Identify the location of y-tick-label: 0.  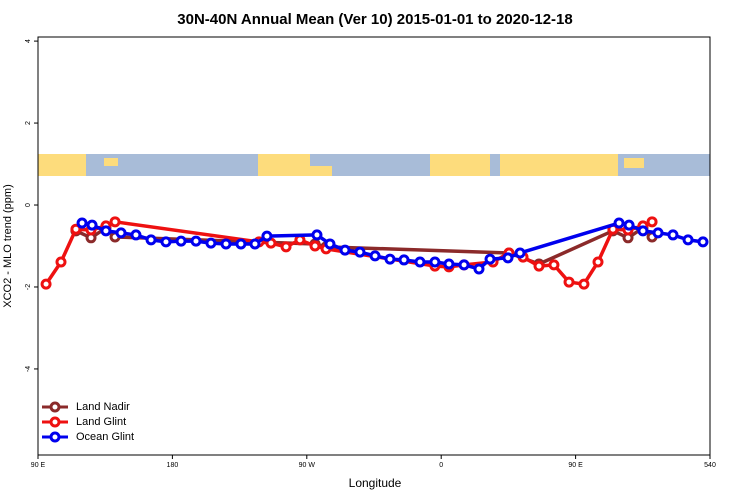
(28, 205).